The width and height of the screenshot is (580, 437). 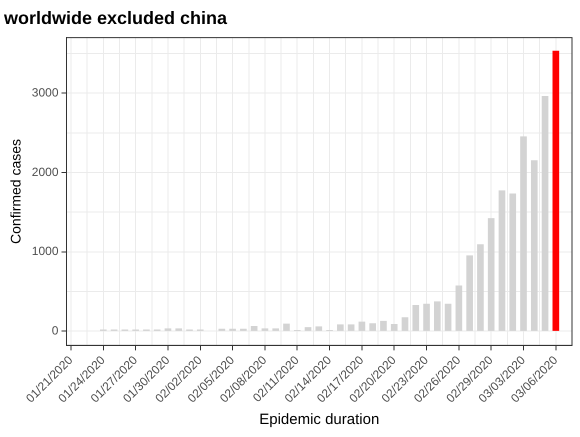 I want to click on chart-title: worldwide excluded china, so click(x=115, y=18).